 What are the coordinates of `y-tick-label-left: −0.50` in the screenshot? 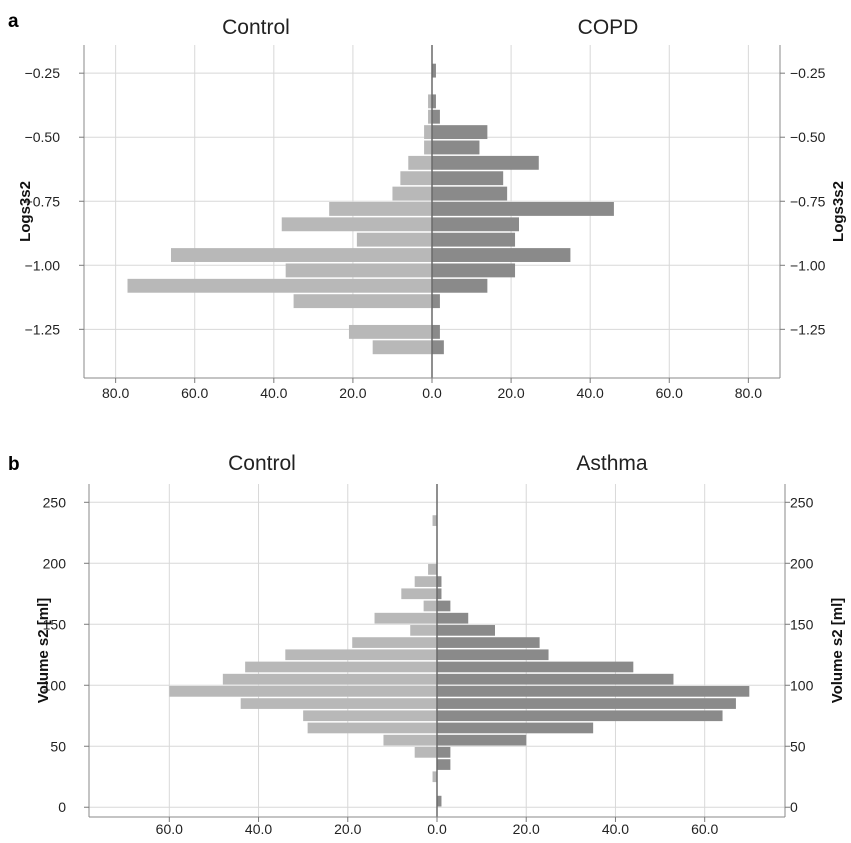 It's located at (43, 137).